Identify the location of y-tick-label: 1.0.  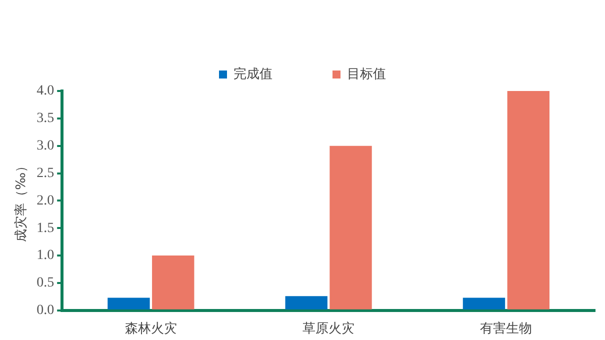
(45, 256).